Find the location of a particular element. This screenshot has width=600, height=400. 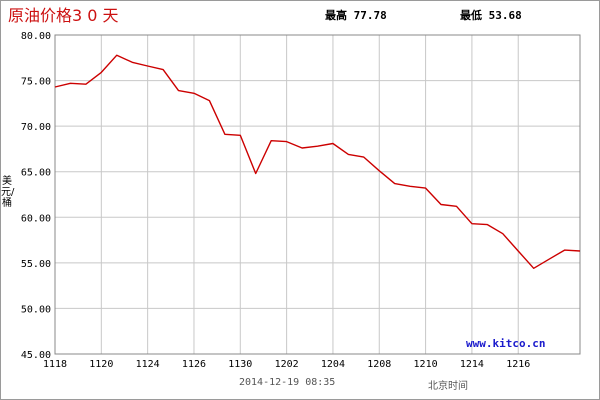

y-axis-label: 美元/桶 is located at coordinates (8, 192).